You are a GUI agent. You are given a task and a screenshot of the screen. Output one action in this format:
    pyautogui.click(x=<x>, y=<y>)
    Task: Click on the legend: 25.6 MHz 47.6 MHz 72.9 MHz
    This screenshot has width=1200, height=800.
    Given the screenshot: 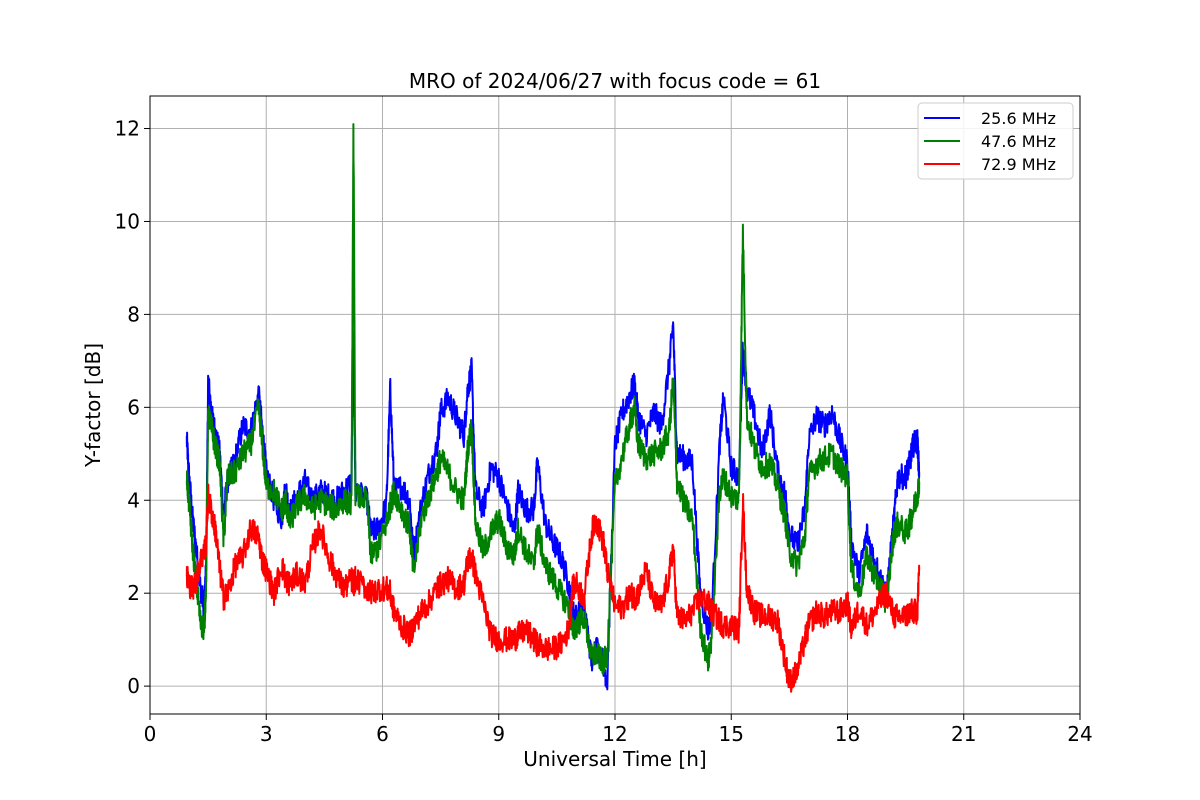 What is the action you would take?
    pyautogui.click(x=995, y=141)
    